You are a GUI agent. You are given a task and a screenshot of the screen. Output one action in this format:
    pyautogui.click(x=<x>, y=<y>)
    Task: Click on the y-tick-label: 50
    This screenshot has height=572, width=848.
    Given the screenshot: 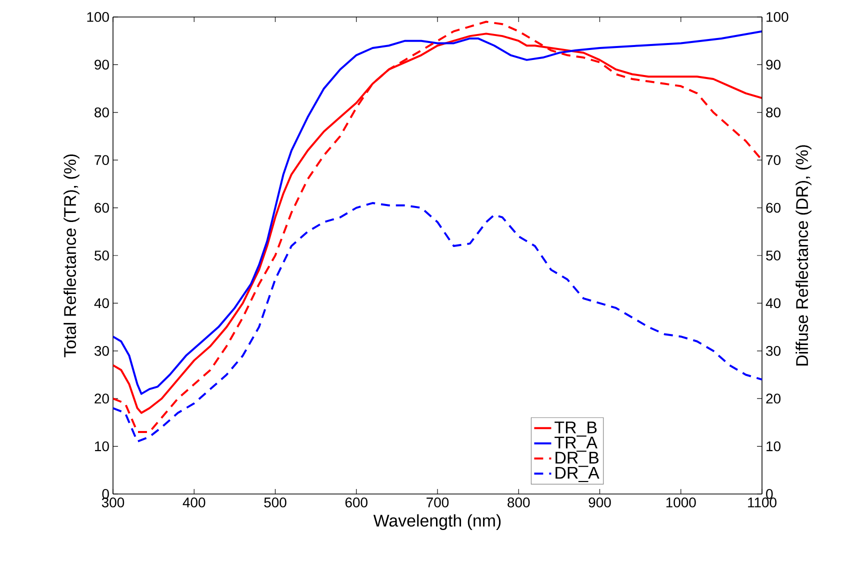 What is the action you would take?
    pyautogui.click(x=101, y=255)
    